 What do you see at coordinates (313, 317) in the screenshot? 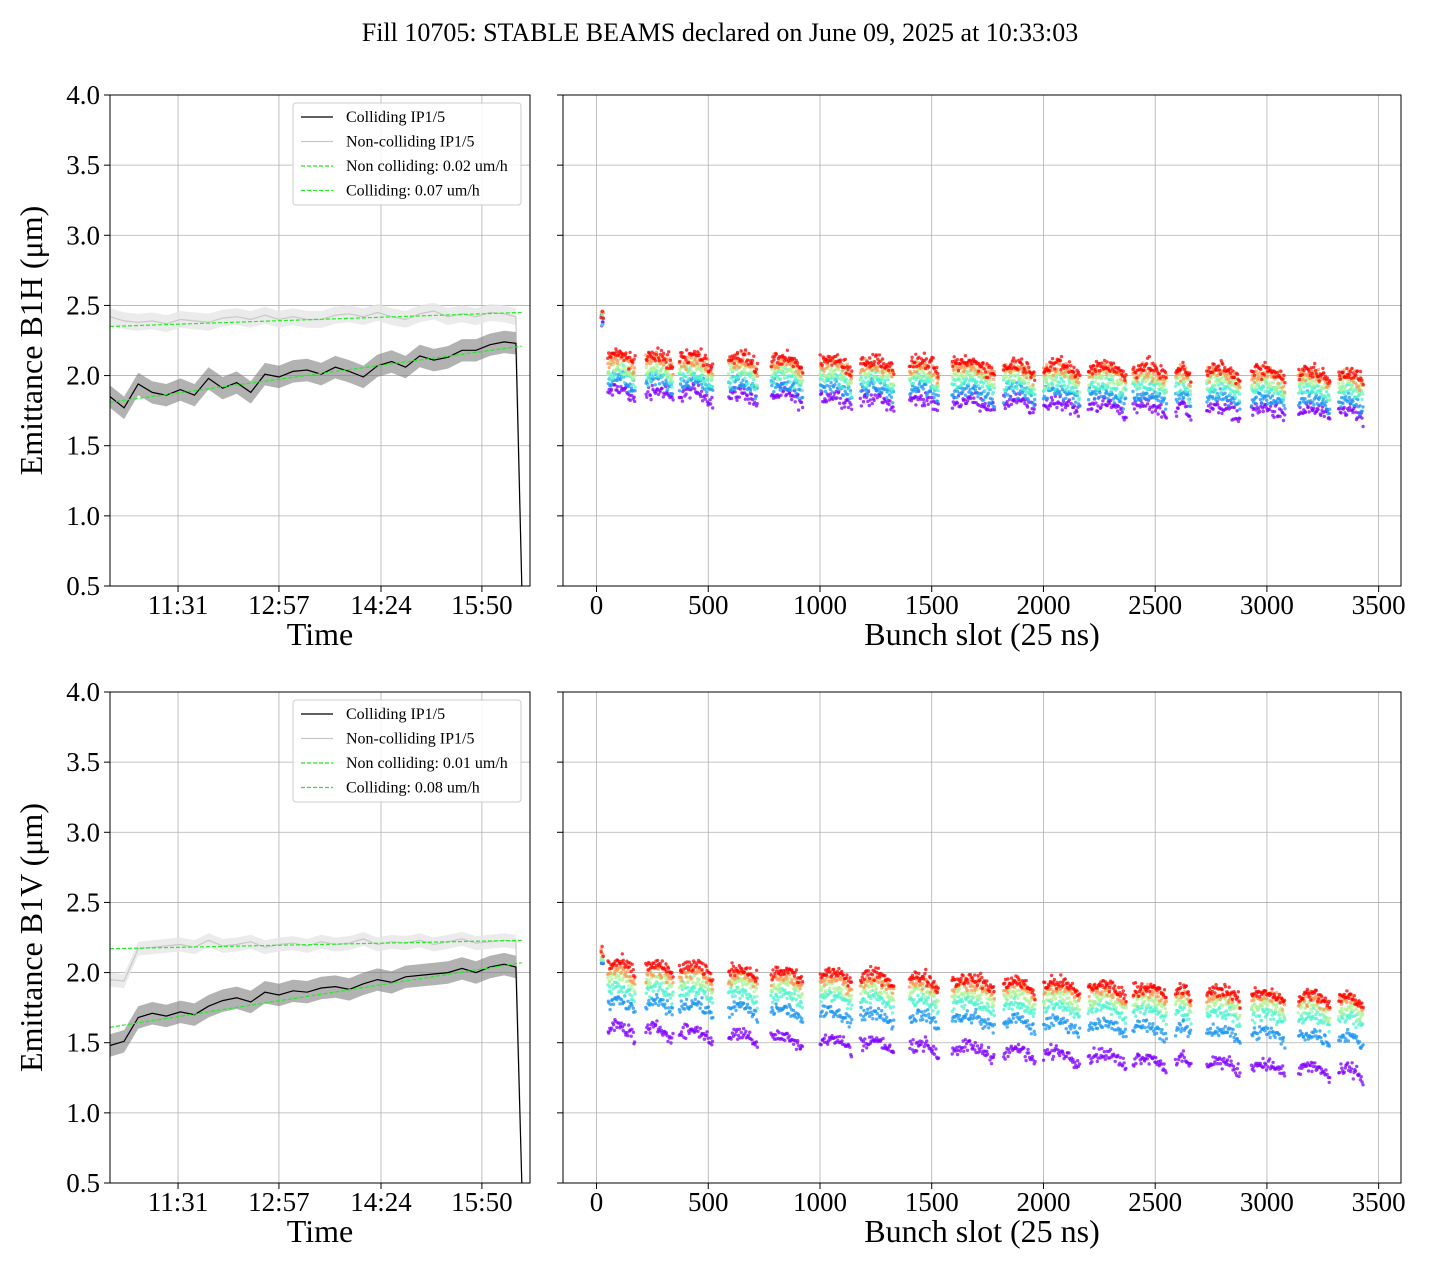
I see `noncolliding-band` at bounding box center [313, 317].